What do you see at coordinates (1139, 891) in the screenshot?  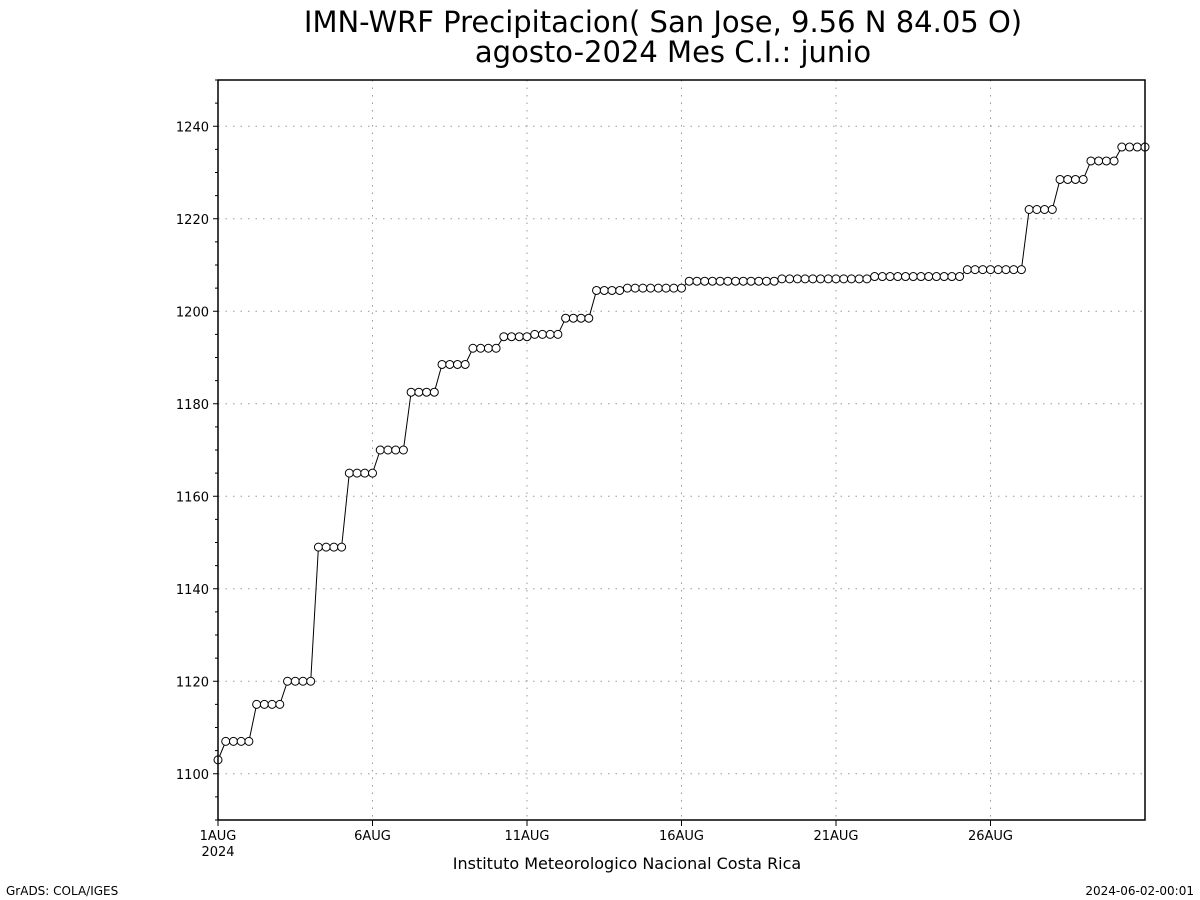 I see `footer-right: 2024-06-02-00:01` at bounding box center [1139, 891].